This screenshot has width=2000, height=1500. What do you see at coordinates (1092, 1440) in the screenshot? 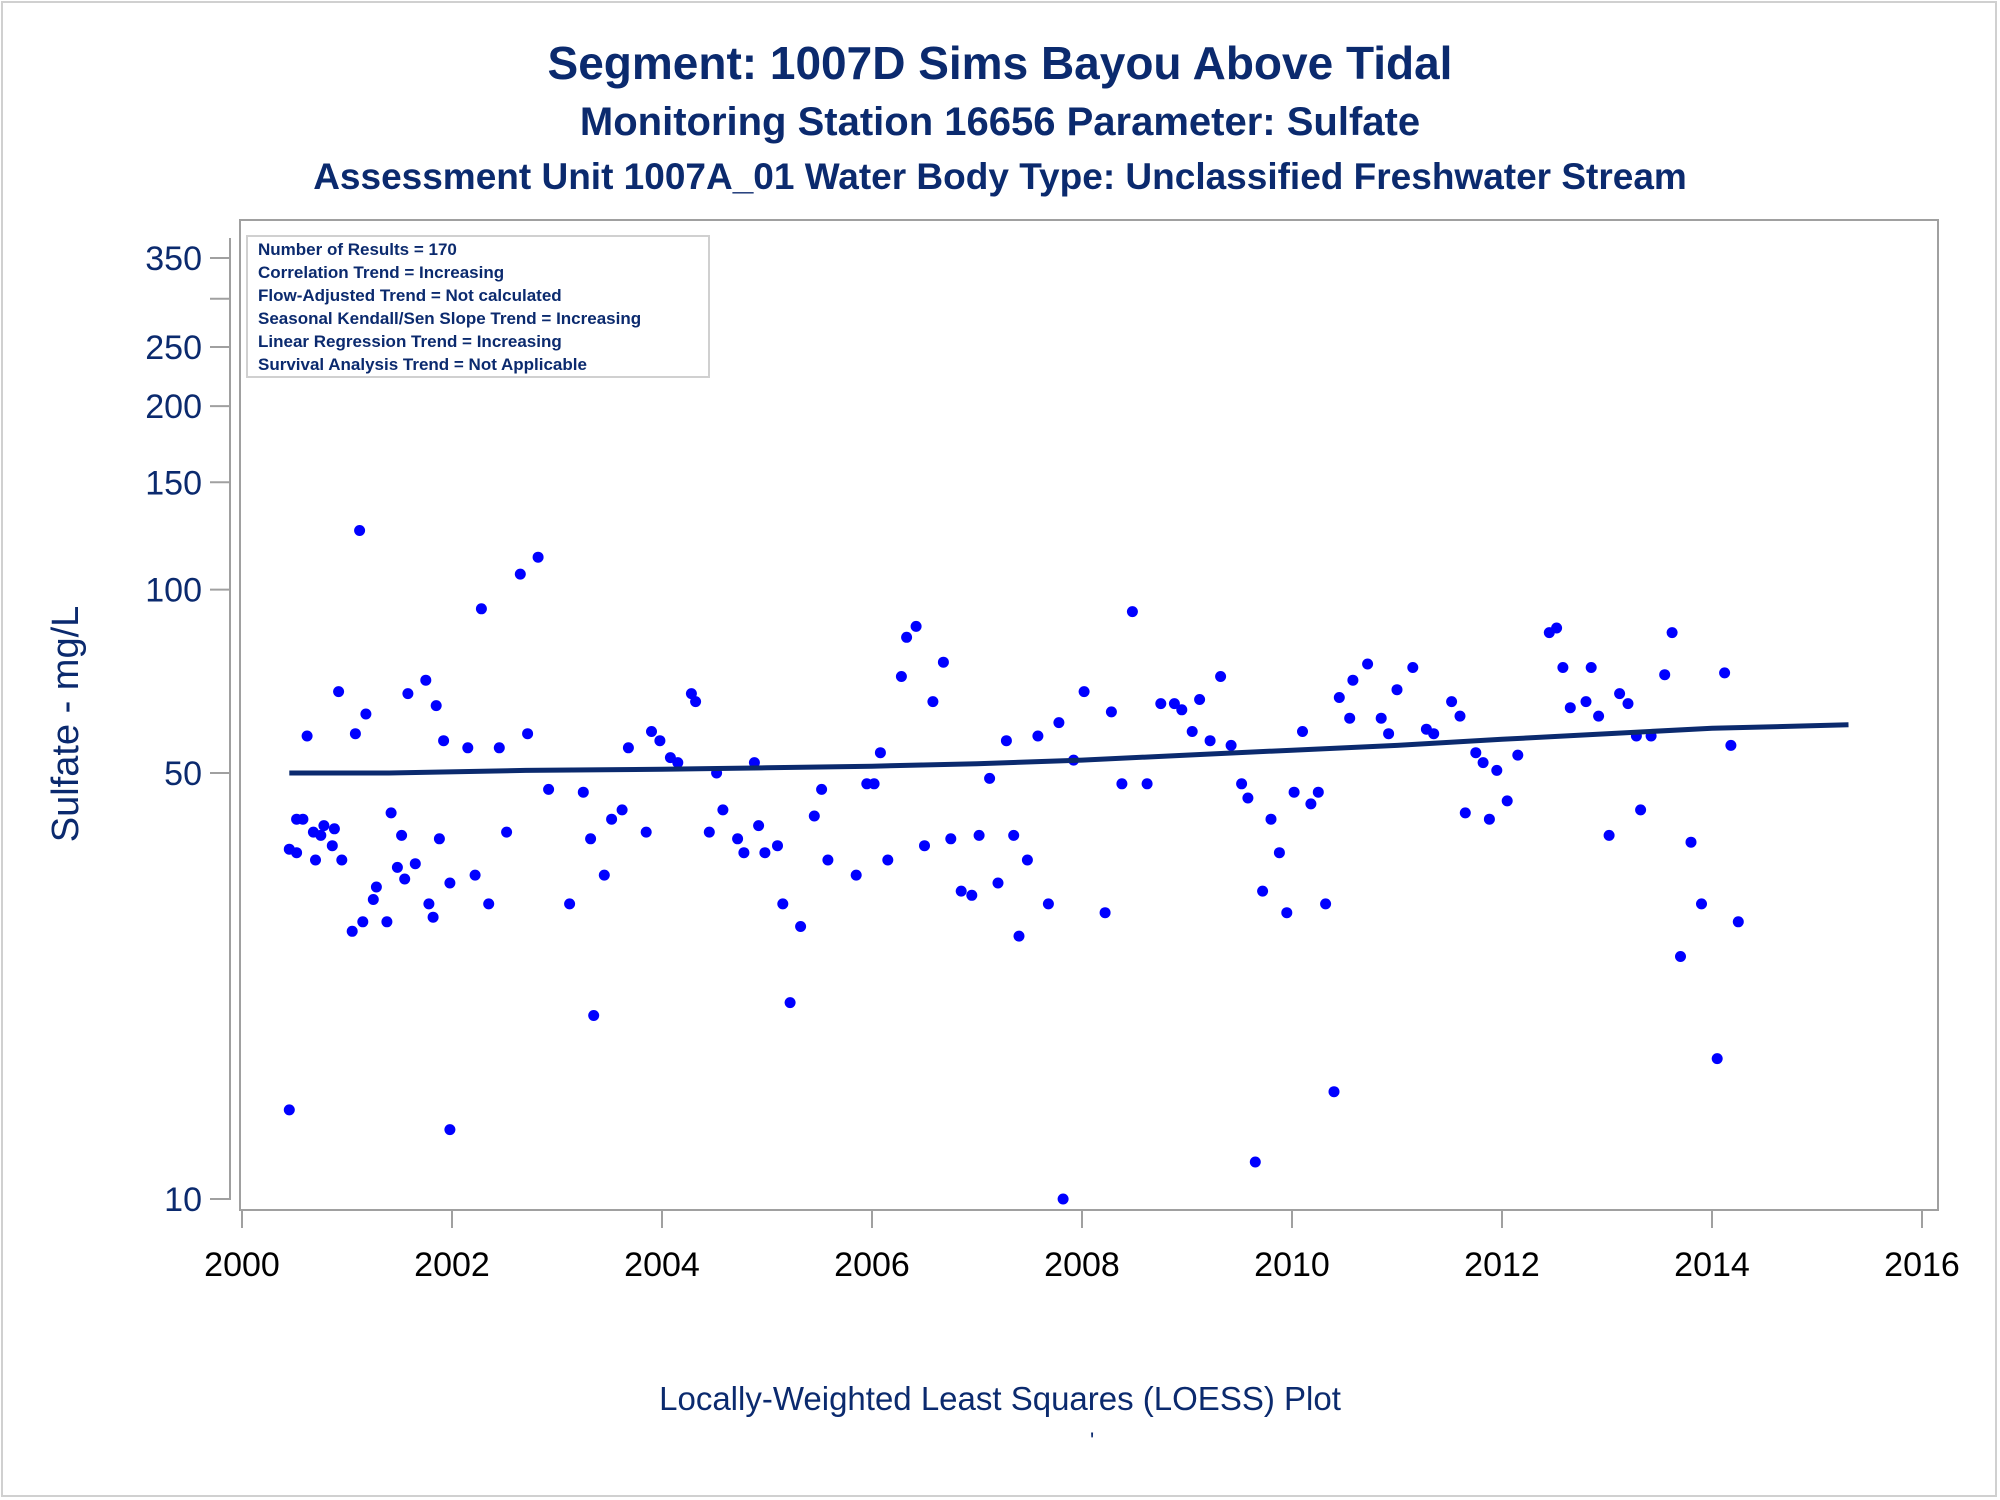
I see `footnote-mark: '` at bounding box center [1092, 1440].